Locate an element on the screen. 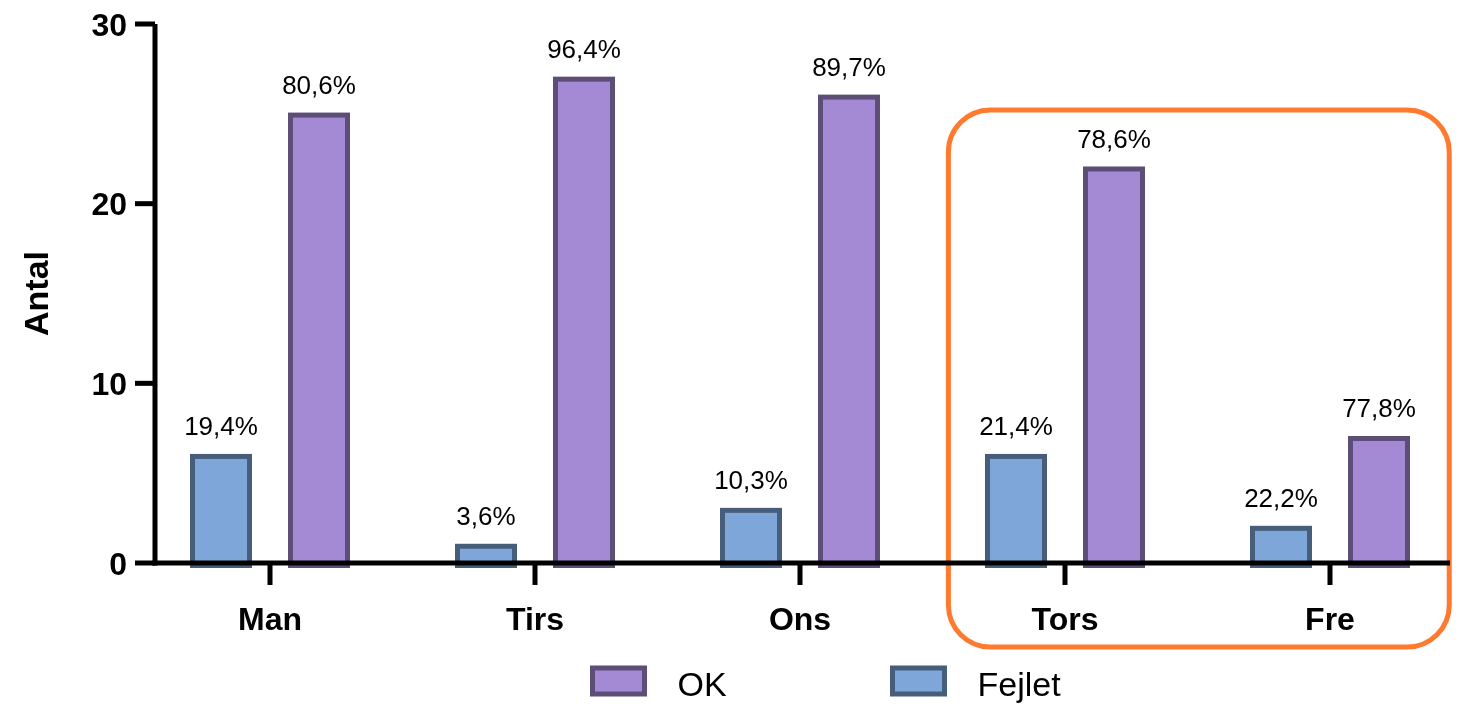 The height and width of the screenshot is (709, 1458). annotation: 22,2% is located at coordinates (1281, 498).